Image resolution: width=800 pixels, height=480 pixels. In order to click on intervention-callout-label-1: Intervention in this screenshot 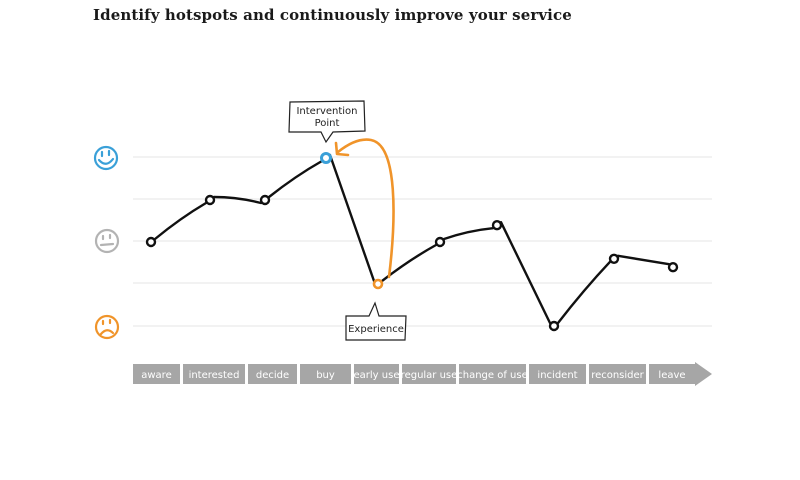, I will do `click(326, 111)`.